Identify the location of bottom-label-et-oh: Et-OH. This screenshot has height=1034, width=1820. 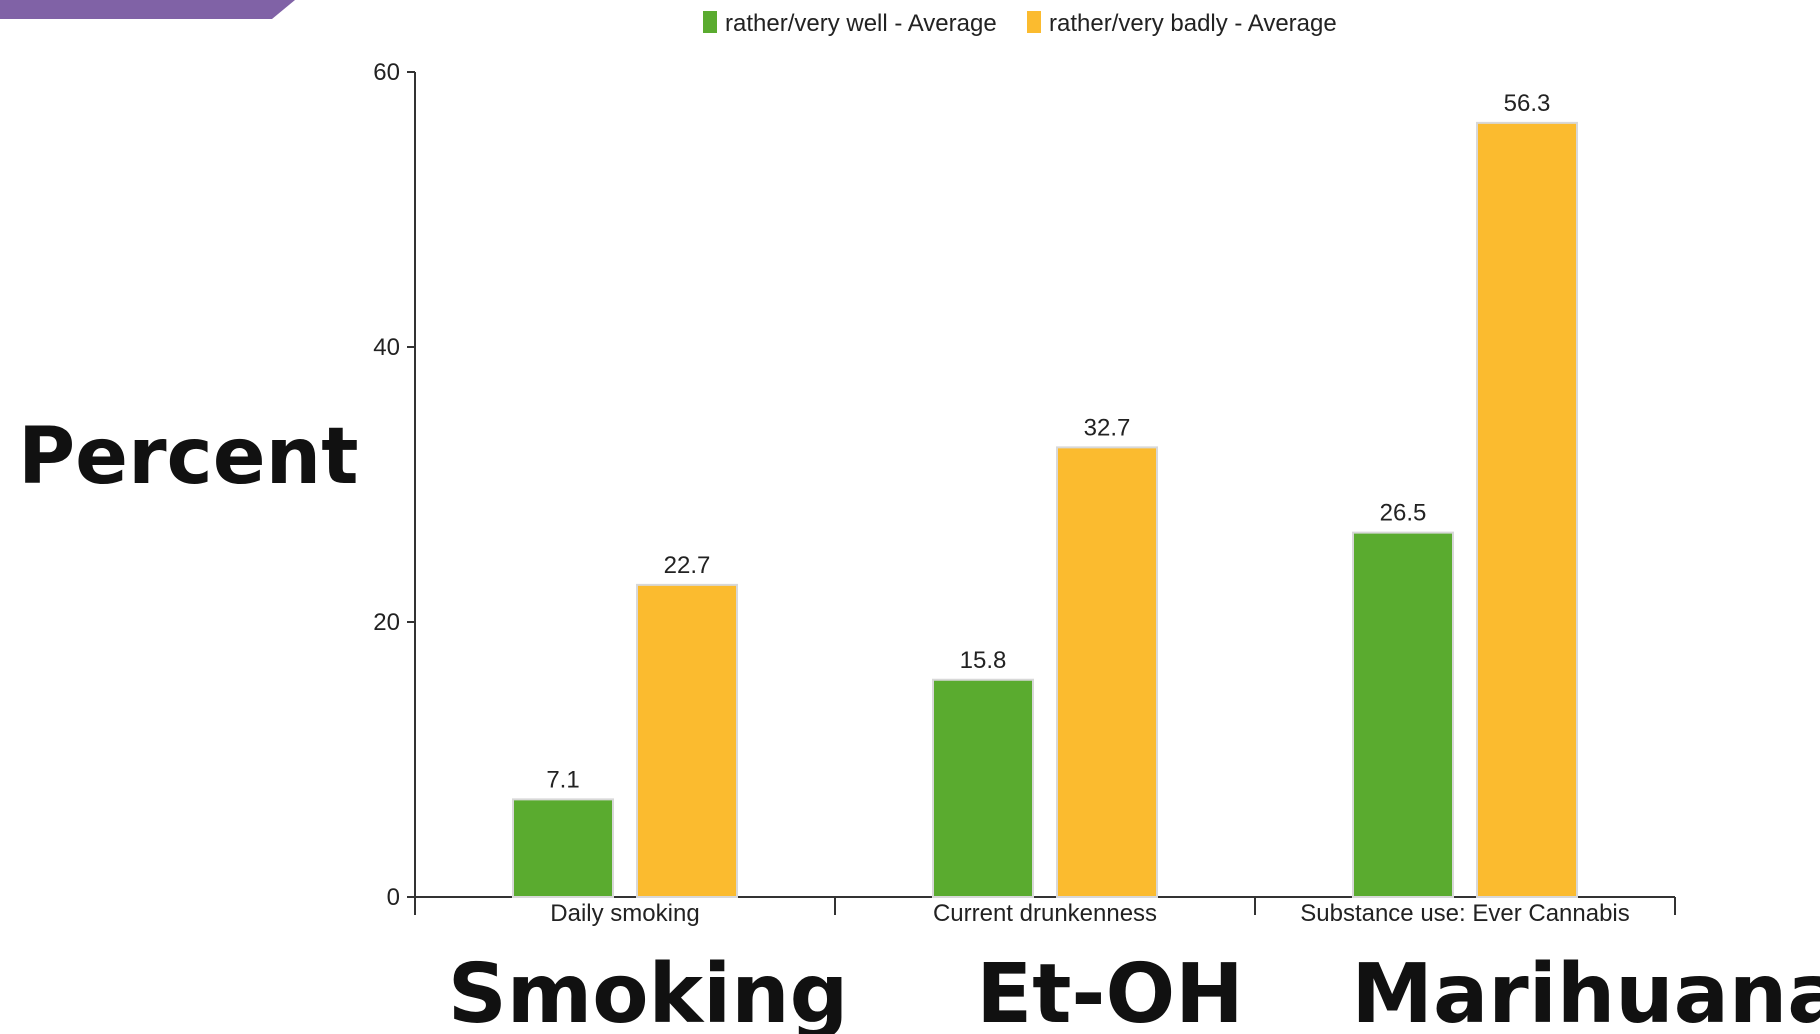
(1110, 990).